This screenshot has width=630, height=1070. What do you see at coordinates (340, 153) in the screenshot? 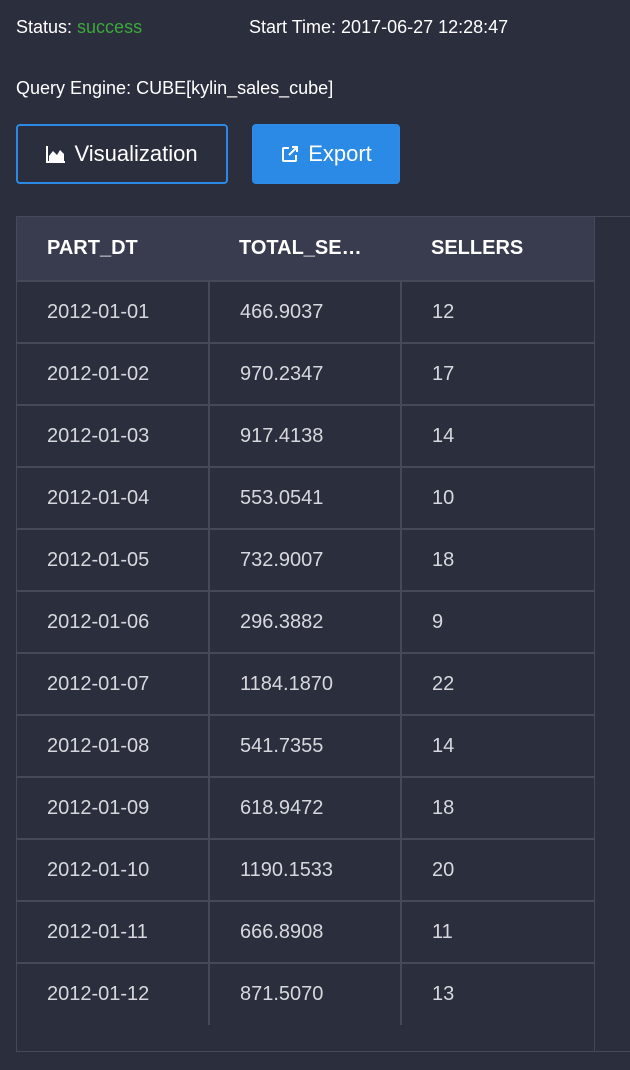
I see `export-button-label: Export` at bounding box center [340, 153].